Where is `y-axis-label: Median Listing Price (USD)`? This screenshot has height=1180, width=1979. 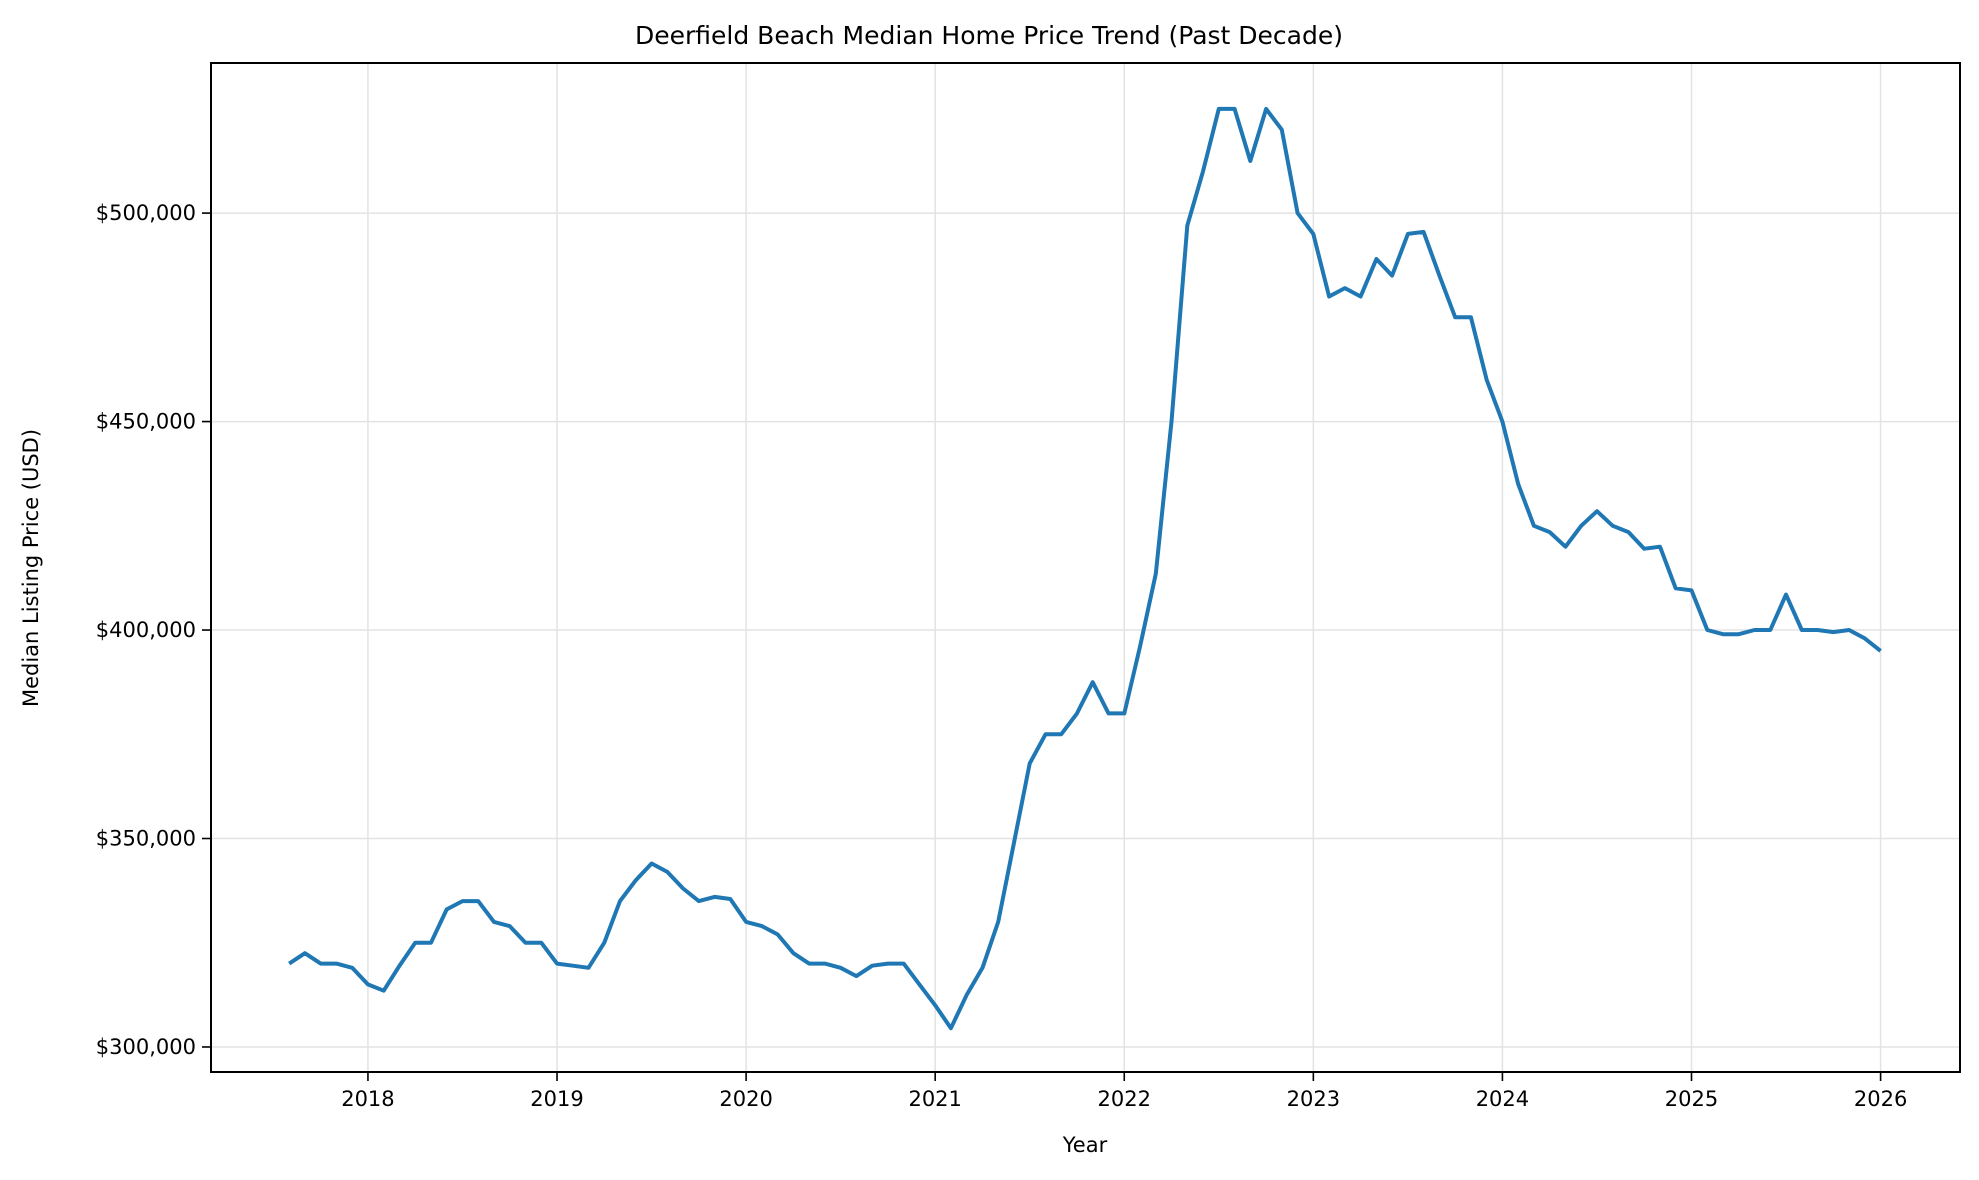
y-axis-label: Median Listing Price (USD) is located at coordinates (31, 568).